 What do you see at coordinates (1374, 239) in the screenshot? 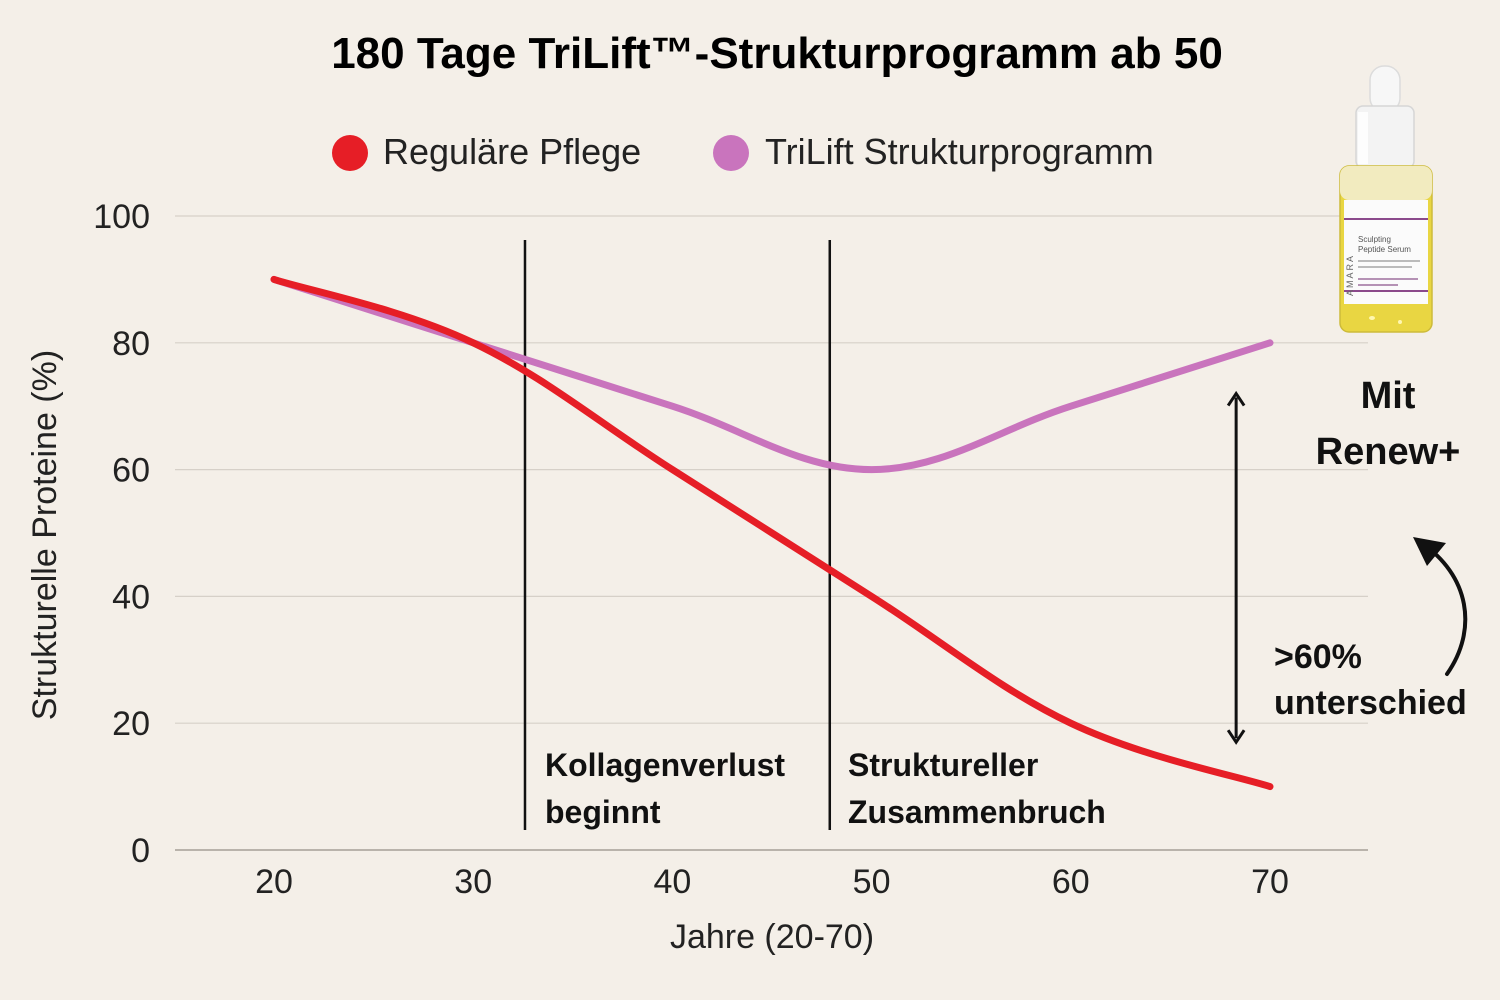
I see `bottle-name-line1: Sculpting` at bounding box center [1374, 239].